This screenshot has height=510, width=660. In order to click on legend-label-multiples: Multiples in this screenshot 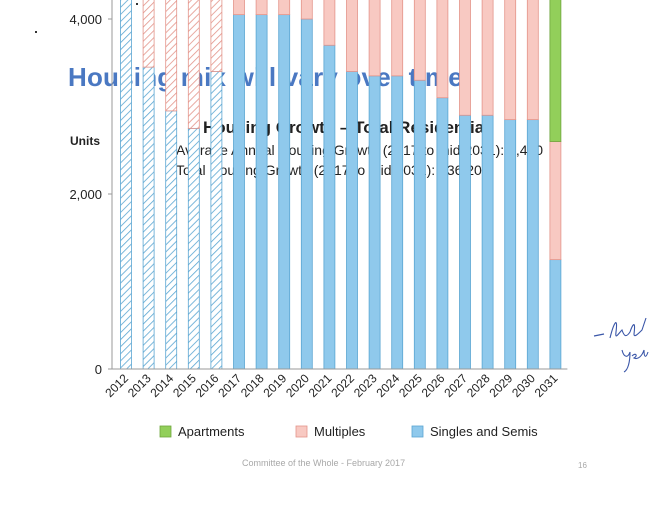, I will do `click(340, 431)`.